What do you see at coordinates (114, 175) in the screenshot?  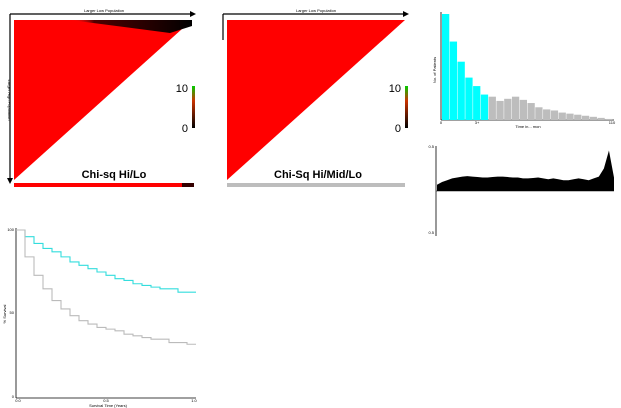 I see `heatmap-title: Chi-sq Hi/Lo` at bounding box center [114, 175].